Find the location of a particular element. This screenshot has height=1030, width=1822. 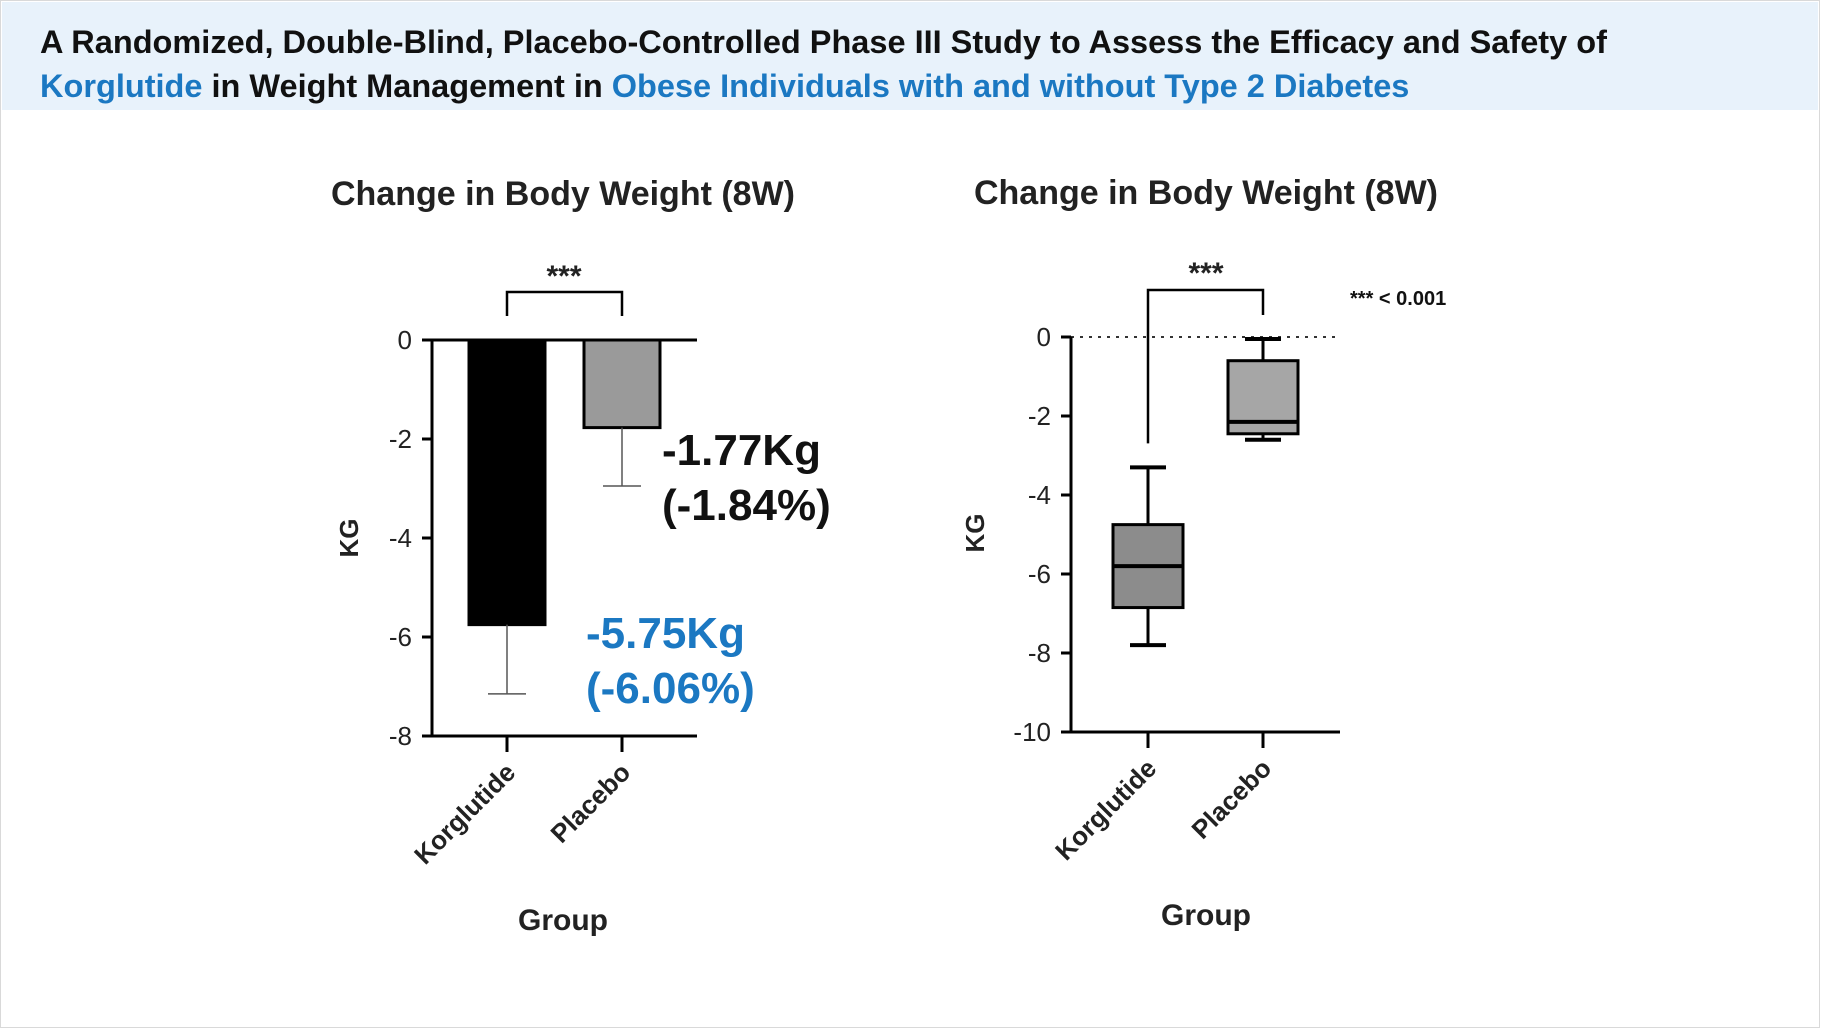

bar-x-tick-label: Korglutide is located at coordinates (464, 813).